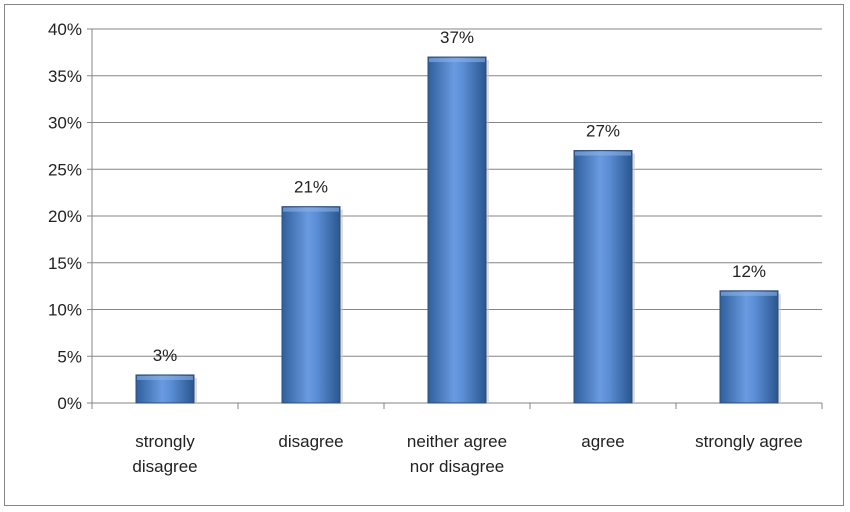 Image resolution: width=850 pixels, height=512 pixels. What do you see at coordinates (749, 441) in the screenshot?
I see `x-category-label: strongly agree` at bounding box center [749, 441].